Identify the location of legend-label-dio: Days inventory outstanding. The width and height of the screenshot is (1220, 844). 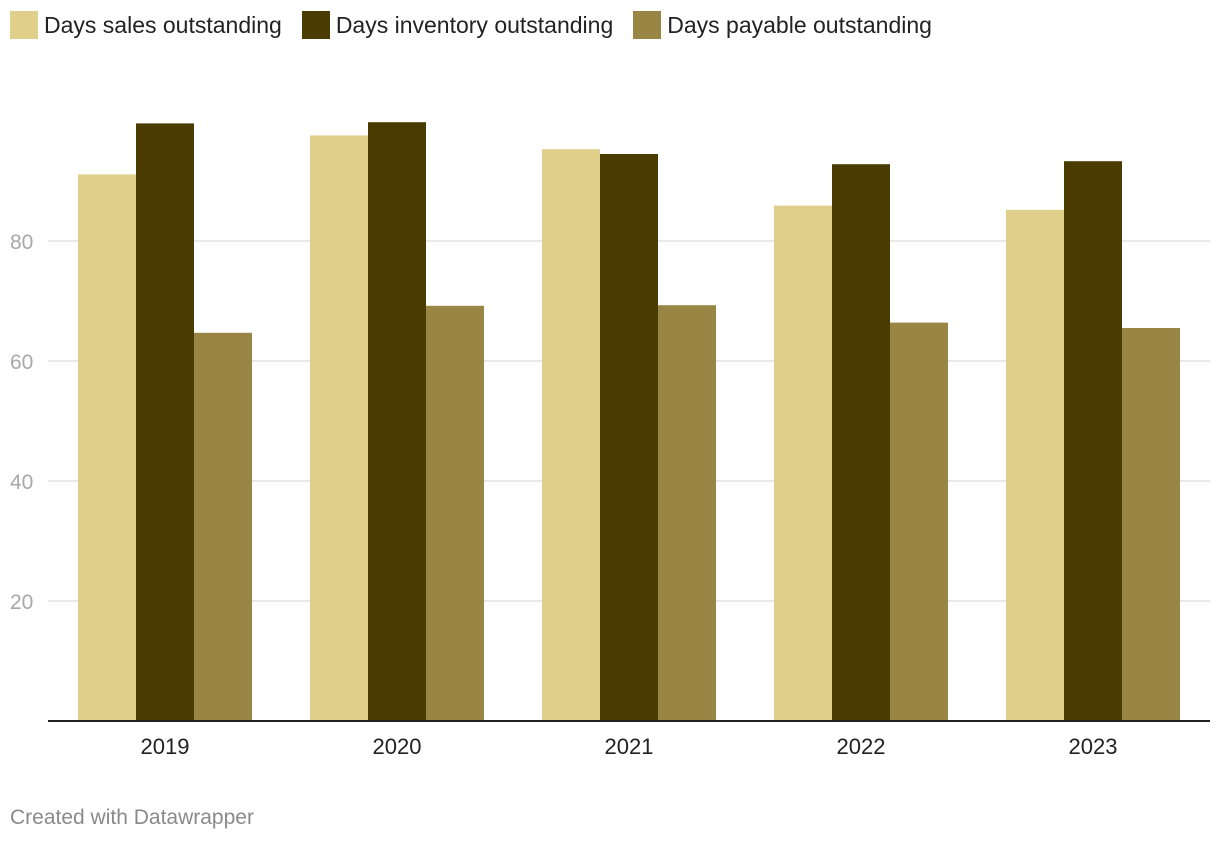
(474, 24).